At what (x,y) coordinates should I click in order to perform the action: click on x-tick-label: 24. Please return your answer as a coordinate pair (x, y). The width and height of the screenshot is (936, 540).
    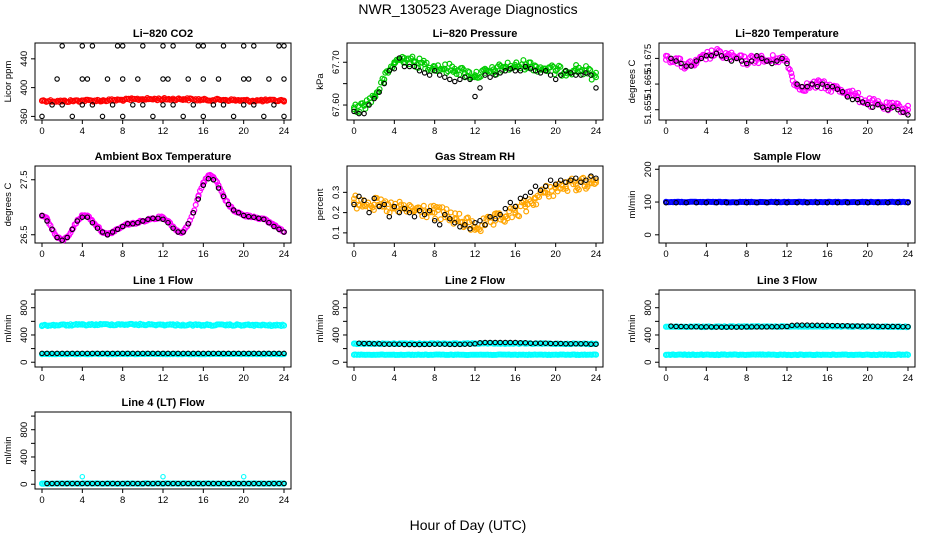
    Looking at the image, I should click on (284, 131).